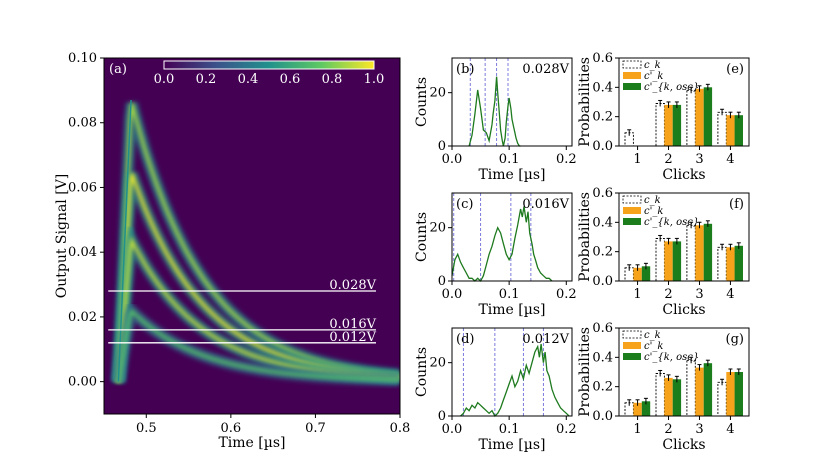 This screenshot has width=830, height=467. What do you see at coordinates (602, 117) in the screenshot?
I see `e-ytick-label-1: 0.2` at bounding box center [602, 117].